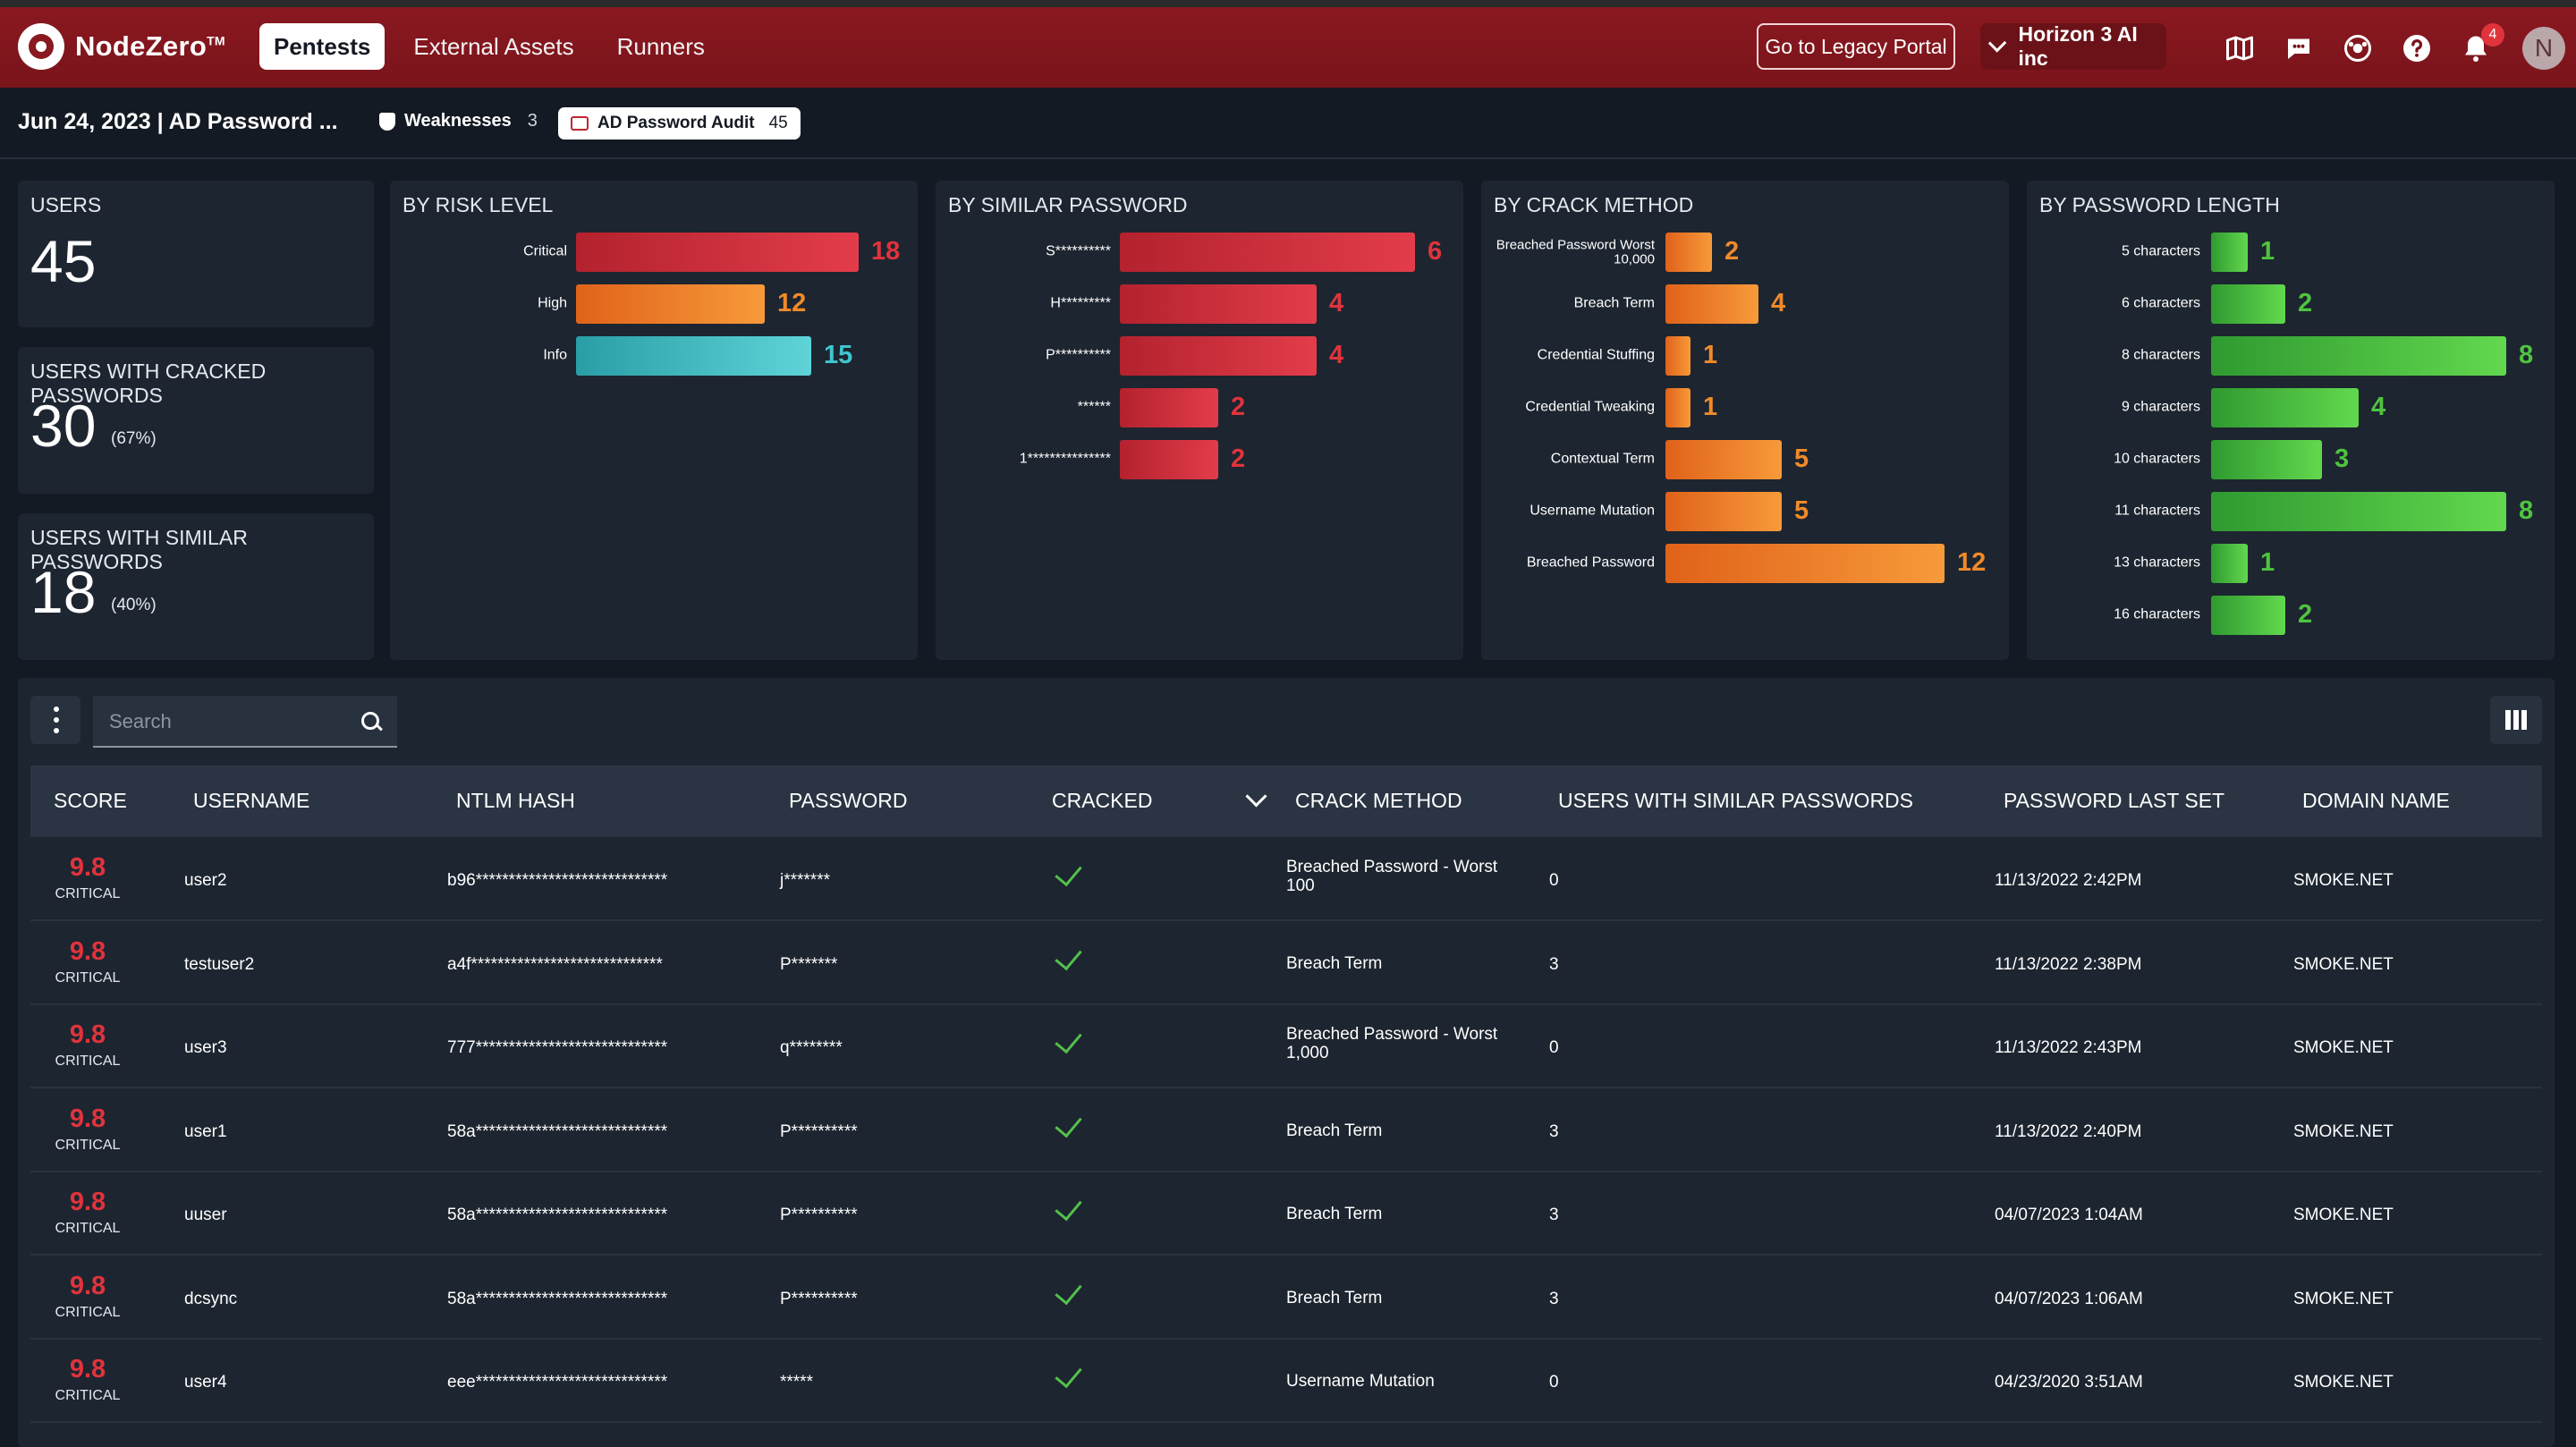  I want to click on col-similar-passwords: USERS WITH SIMILAR PASSWORDS, so click(1736, 800).